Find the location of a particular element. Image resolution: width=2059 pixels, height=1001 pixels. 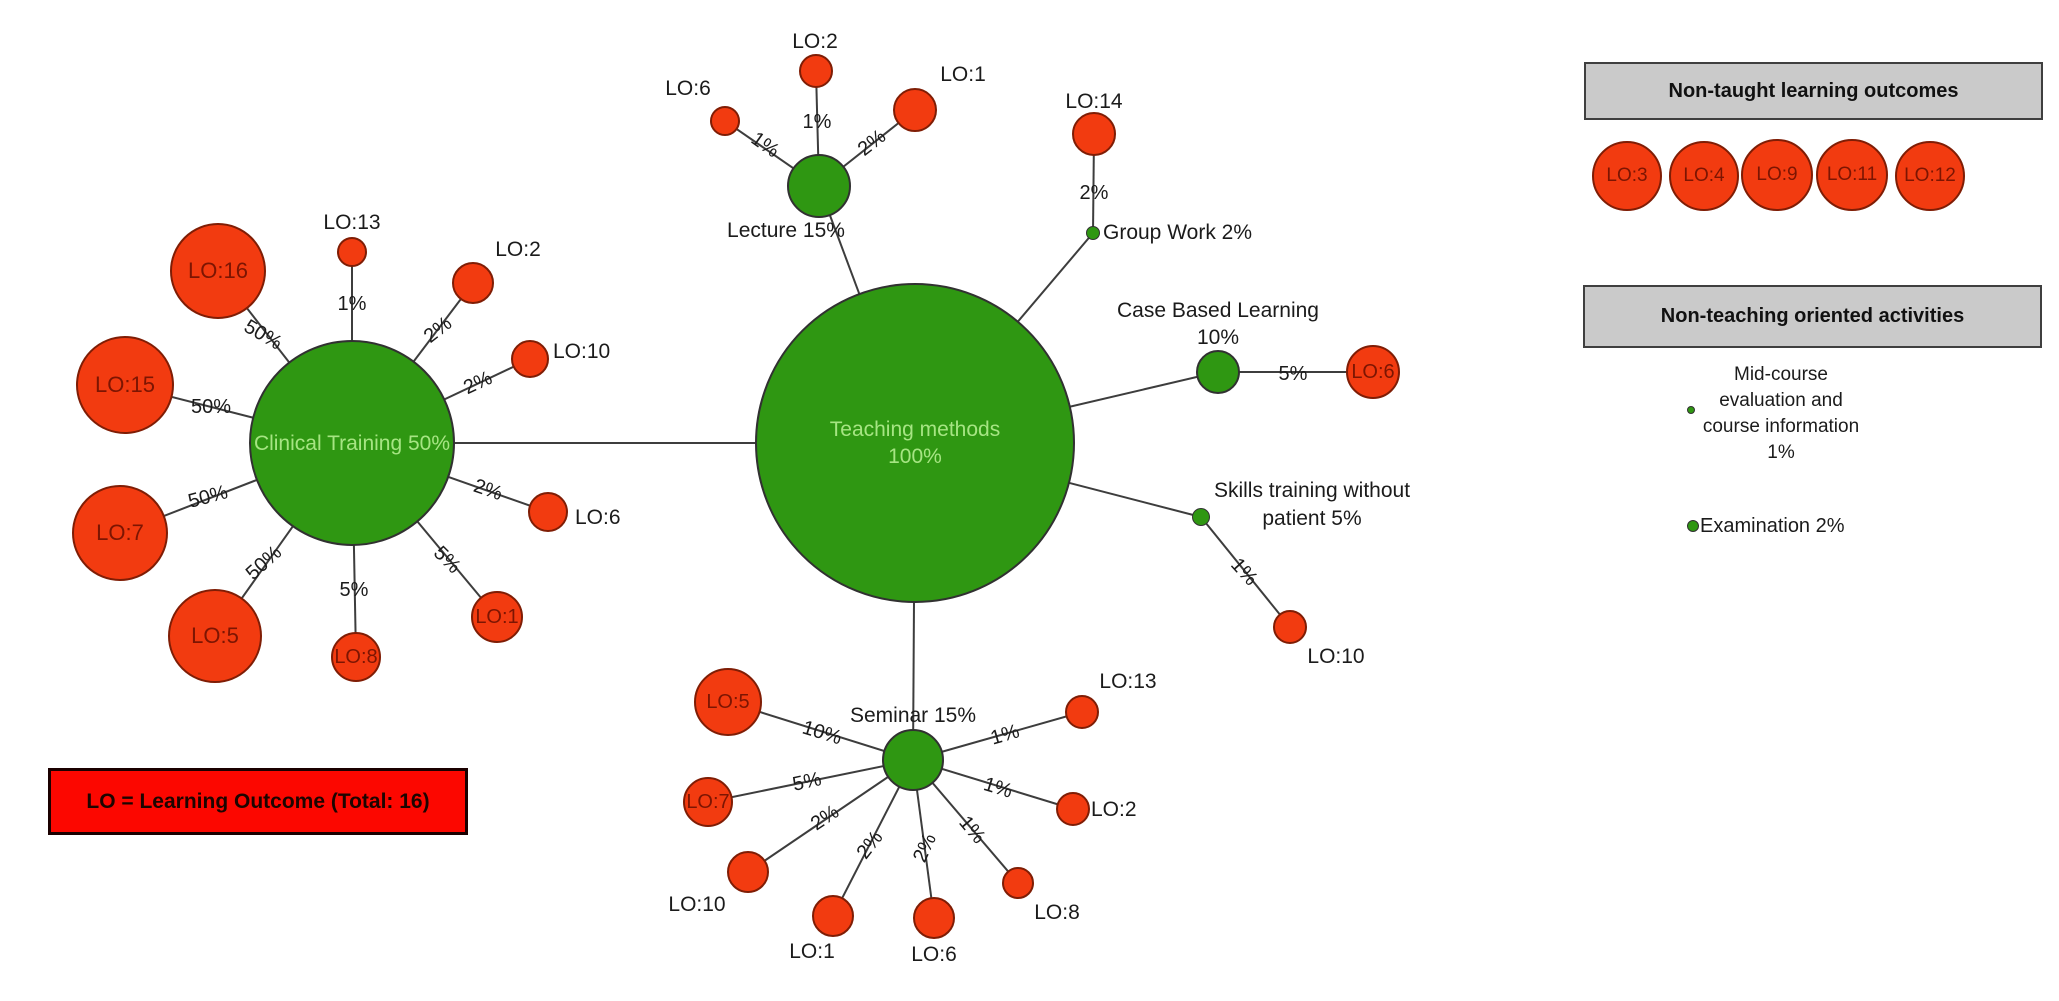

seminar-sat-lo13-label: LO:13 is located at coordinates (1128, 681).